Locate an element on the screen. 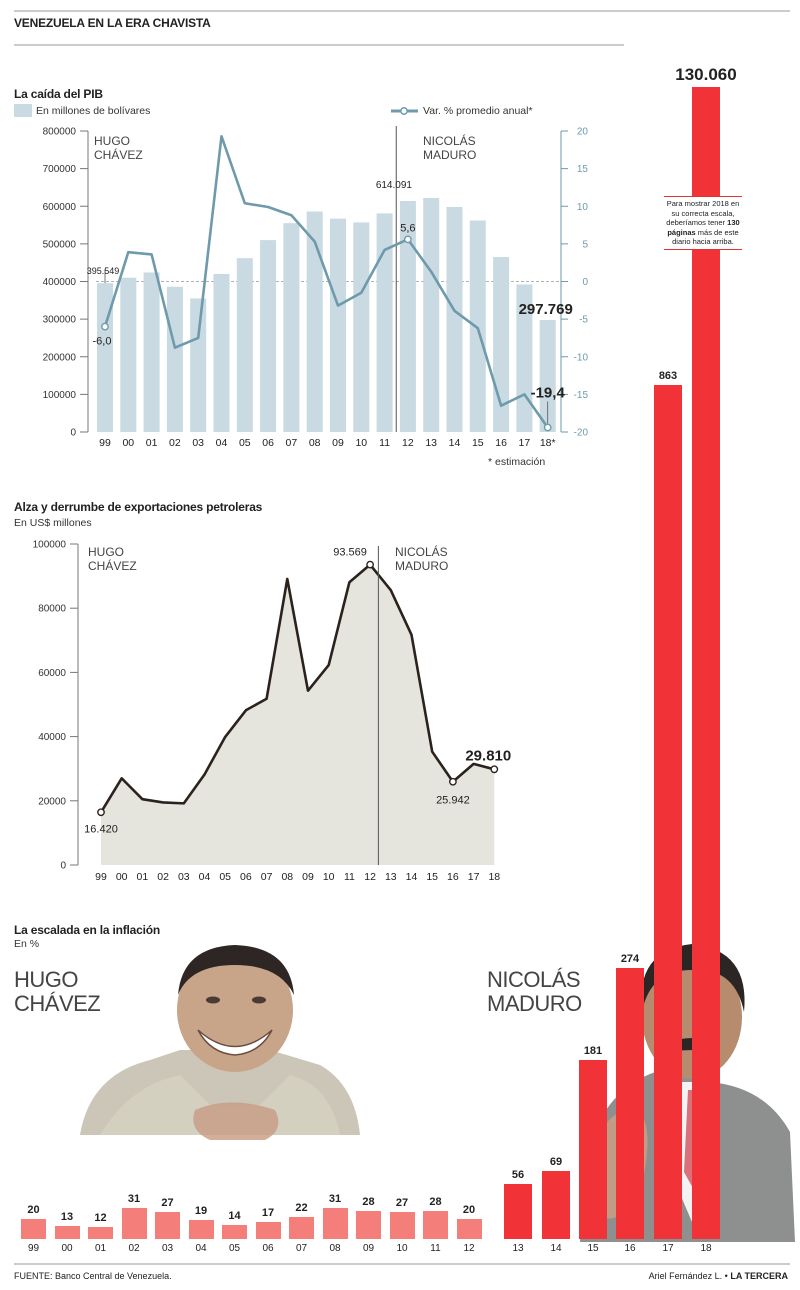 This screenshot has height=1290, width=800. pib-y2-tick: -20 is located at coordinates (581, 433).